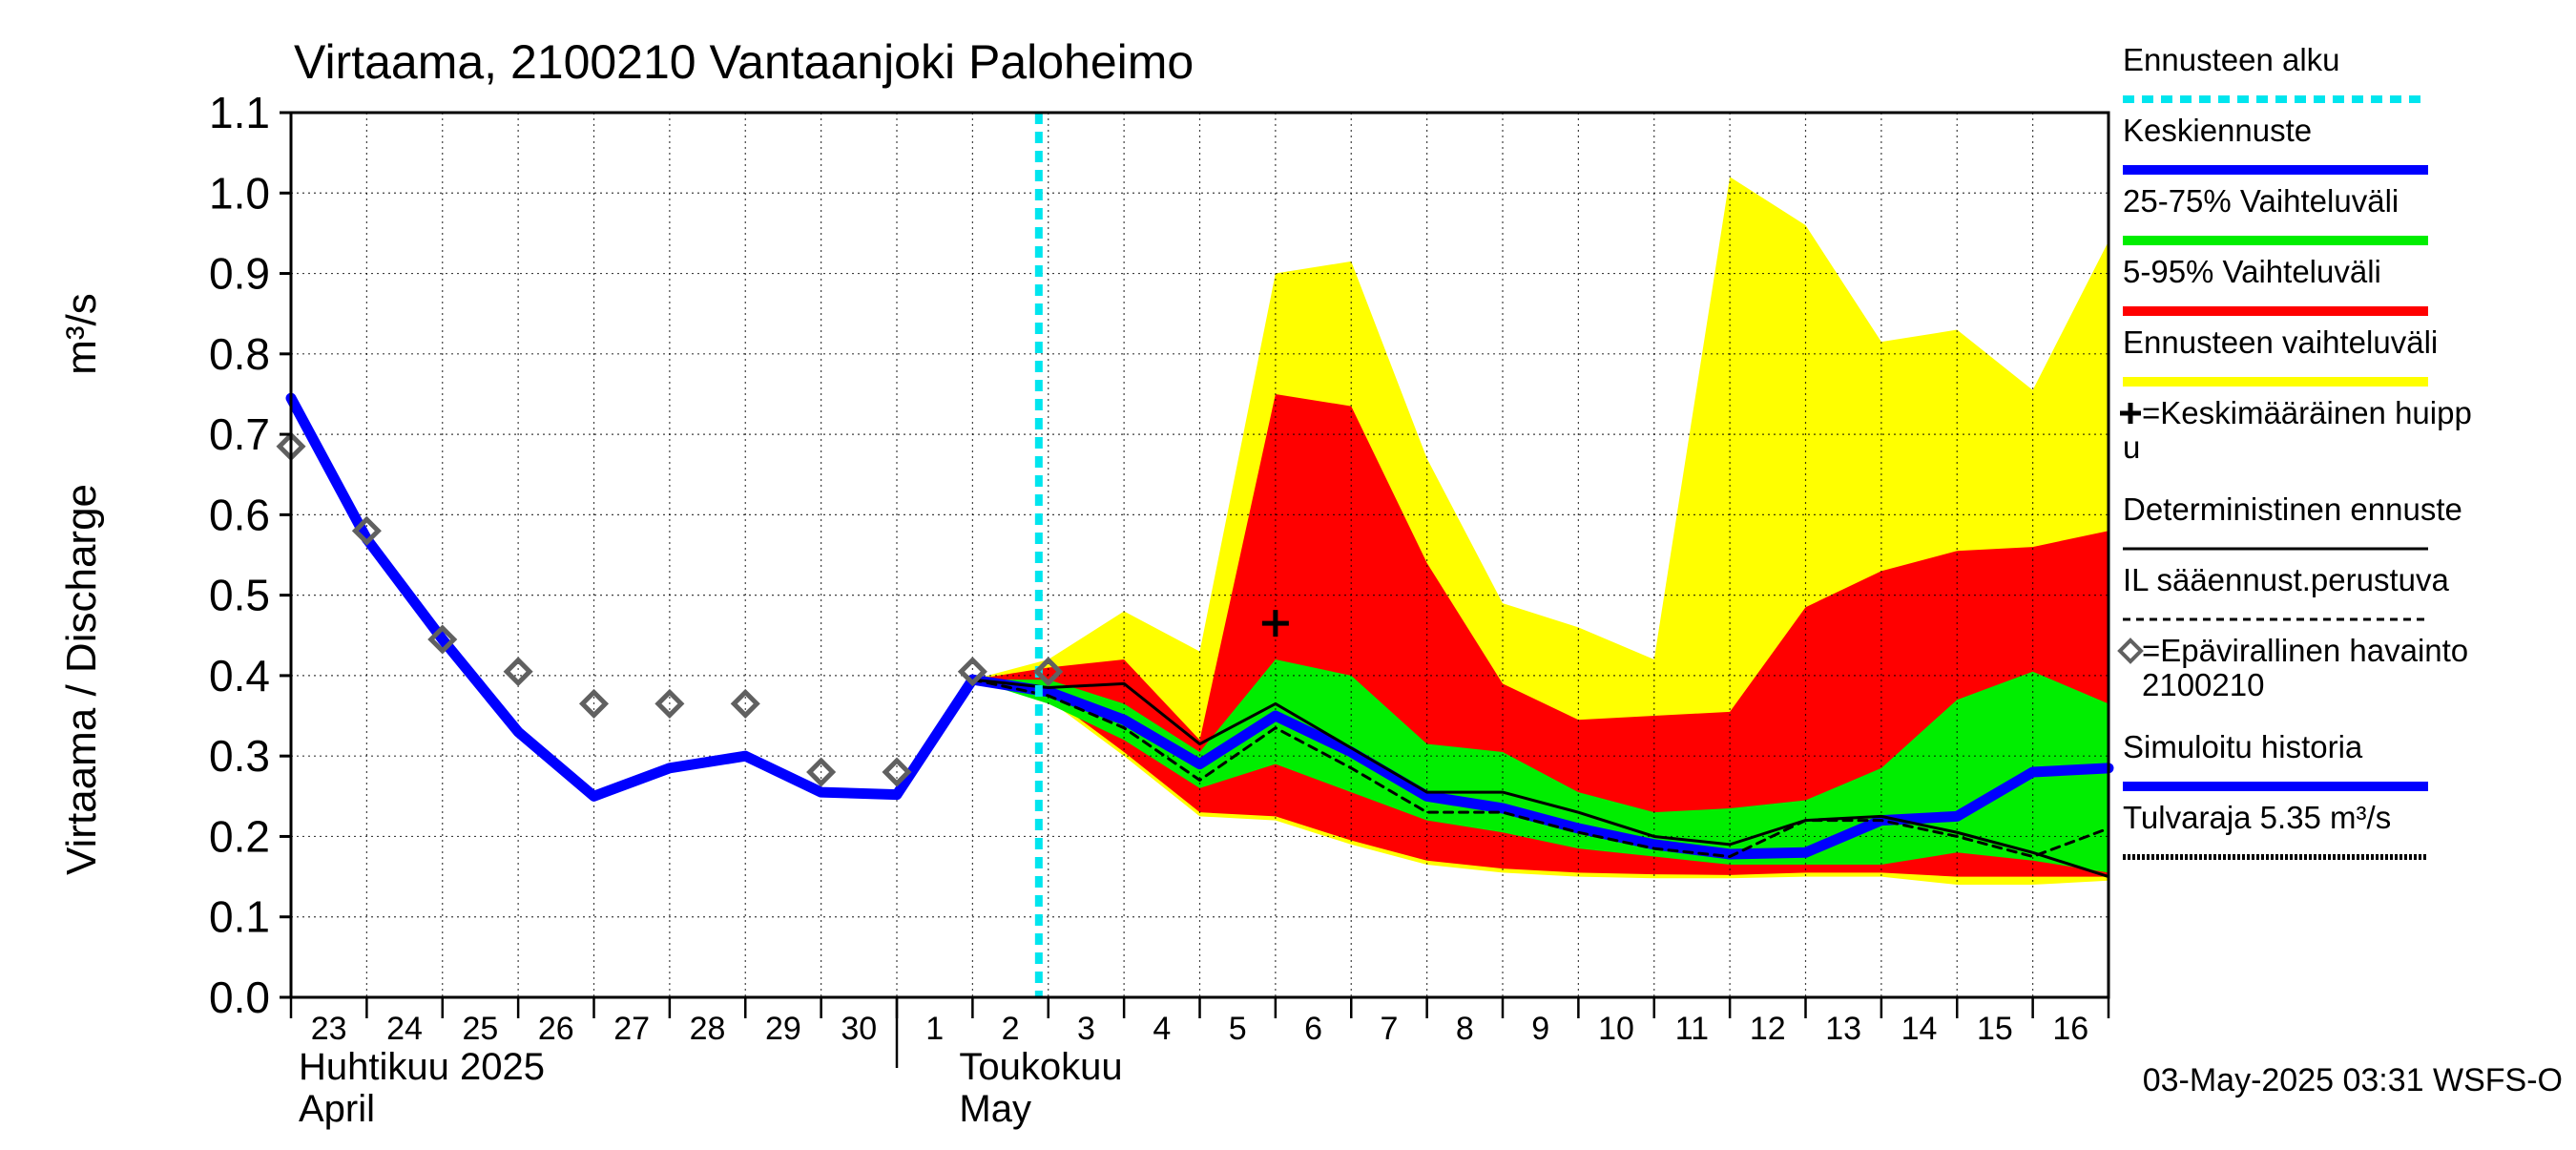  I want to click on legend-entry: Tulvaraja 5.35 m³/s, so click(2275, 830).